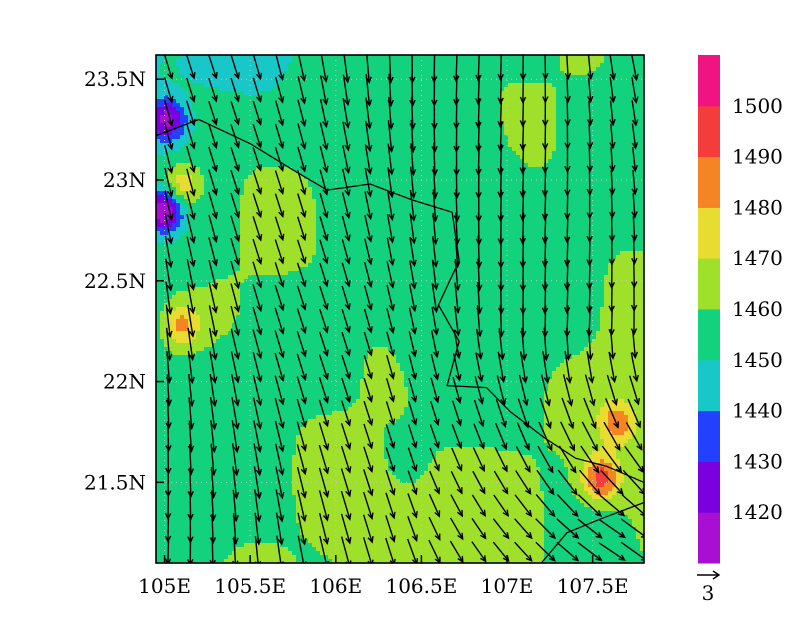  What do you see at coordinates (115, 79) in the screenshot?
I see `y-tick-label: 23.5N` at bounding box center [115, 79].